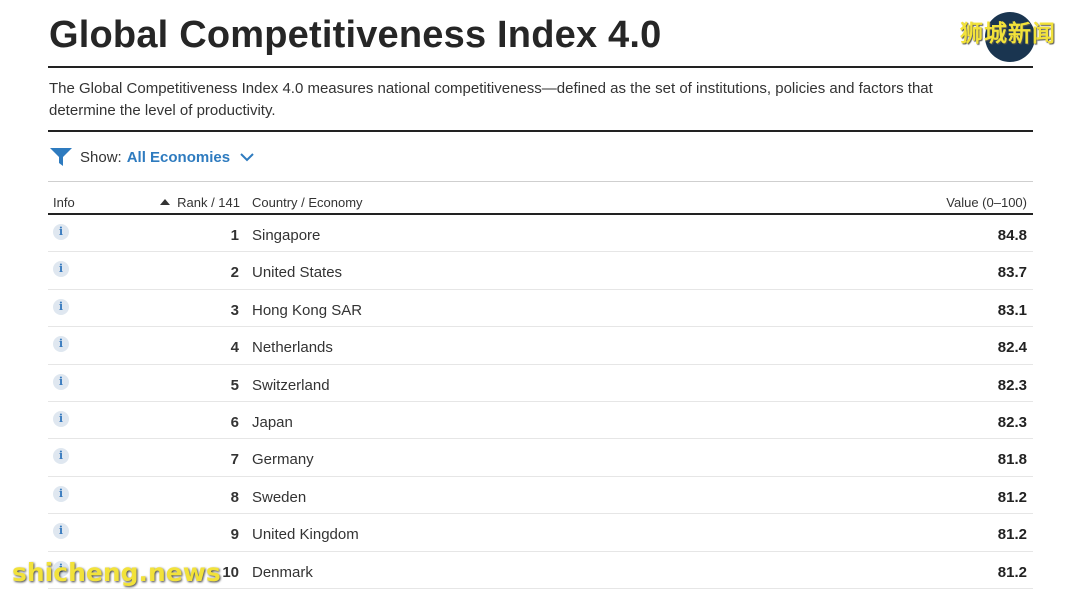 This screenshot has width=1080, height=593. I want to click on site-watermark: shicheng.news, so click(116, 572).